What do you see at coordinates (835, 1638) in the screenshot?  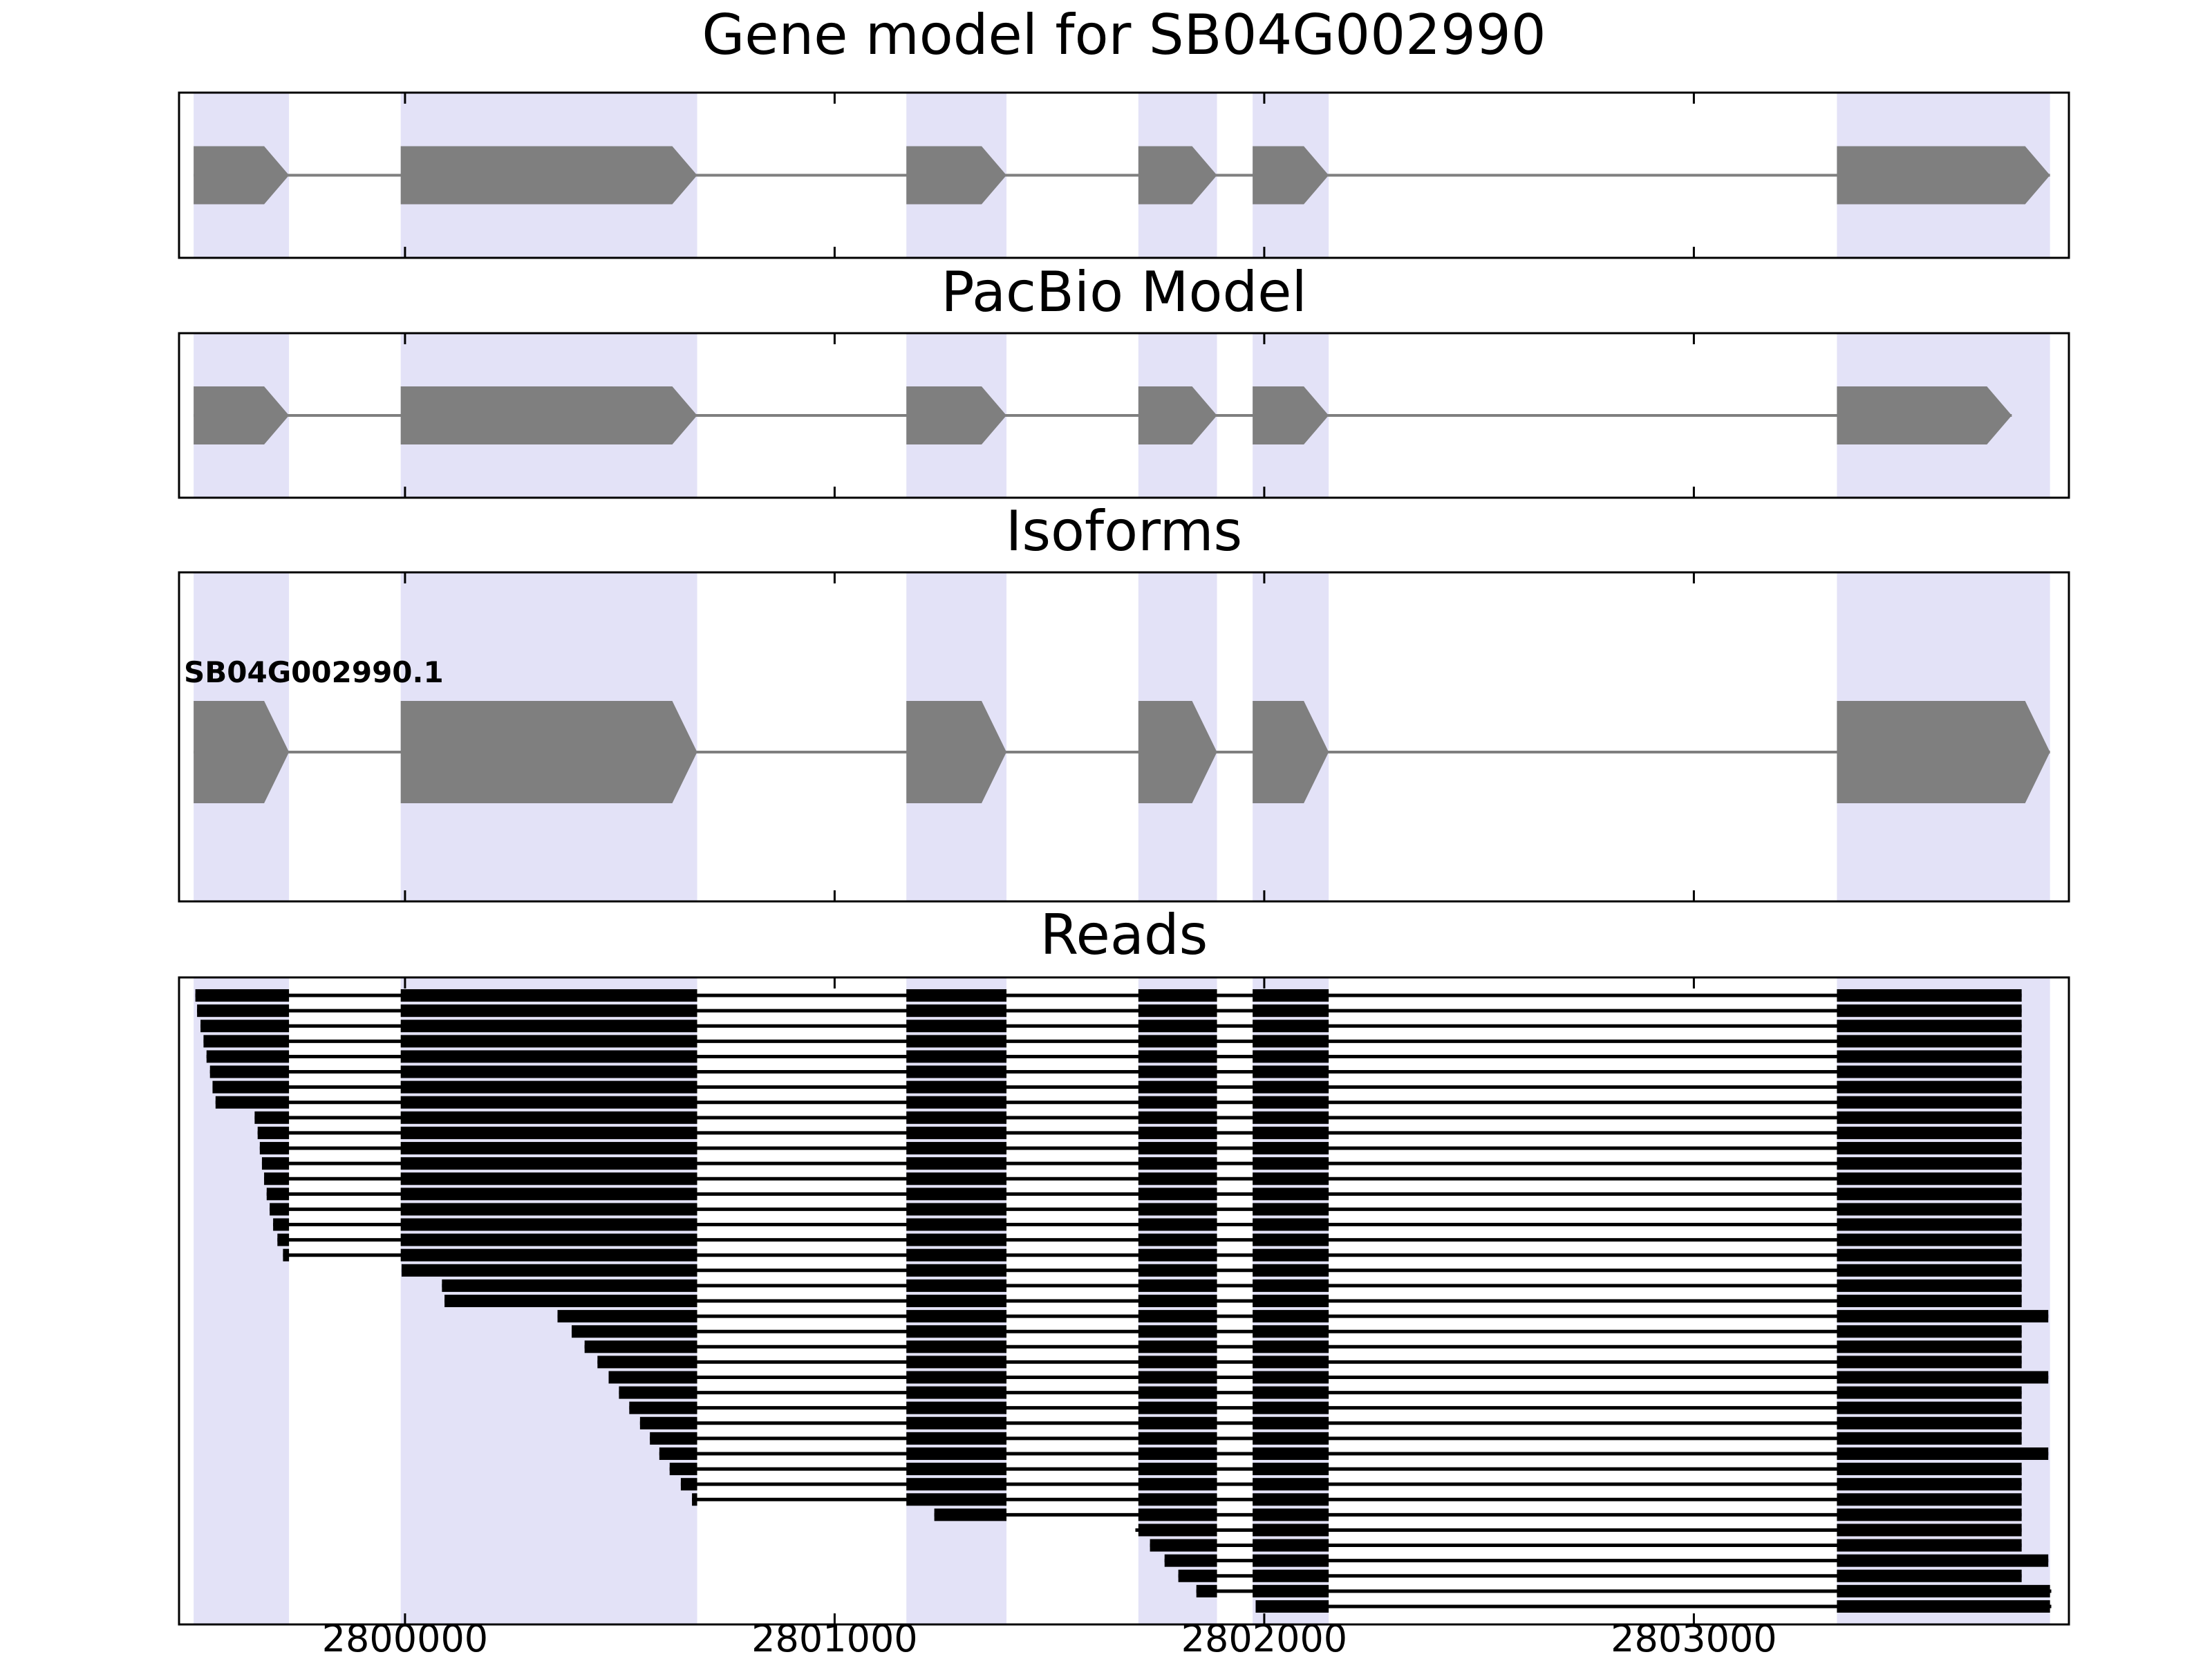 I see `x-tick-label: 2801000` at bounding box center [835, 1638].